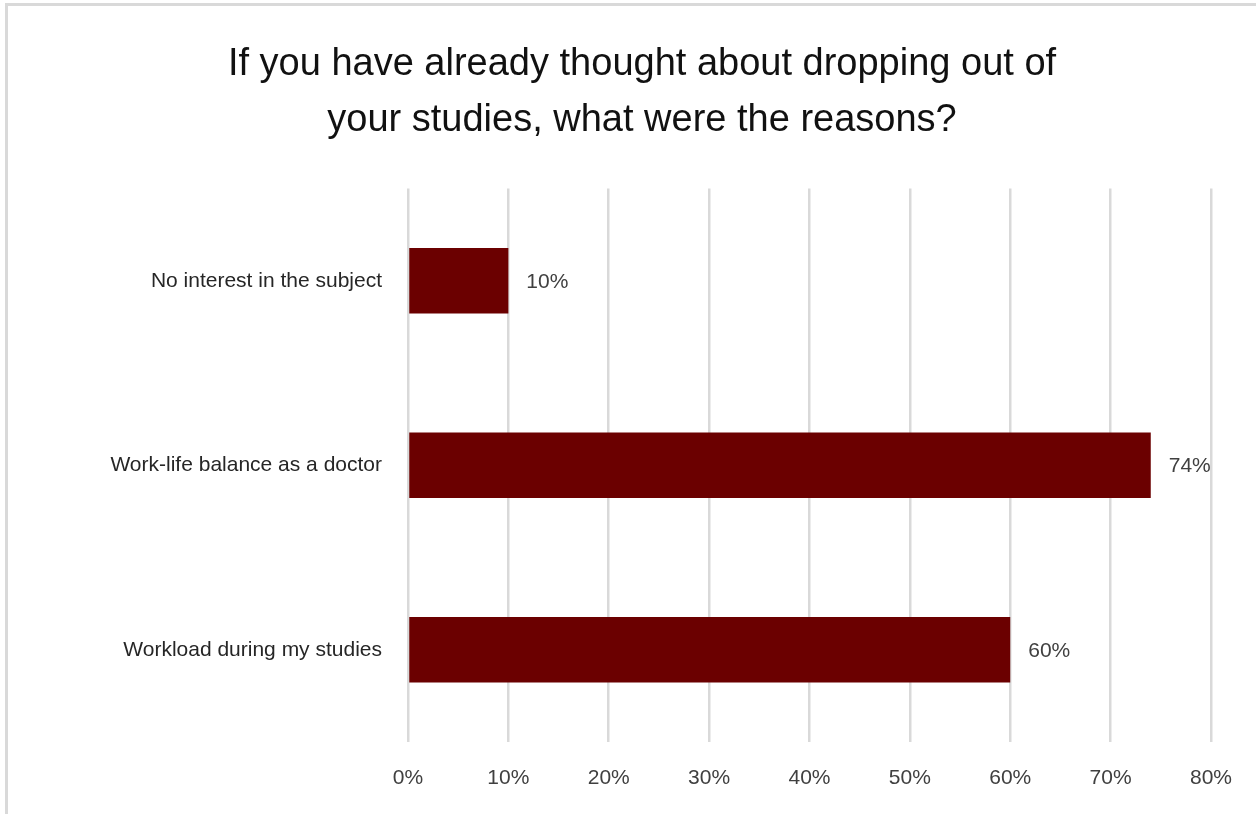 The height and width of the screenshot is (814, 1256). I want to click on data-label: 74%, so click(1189, 465).